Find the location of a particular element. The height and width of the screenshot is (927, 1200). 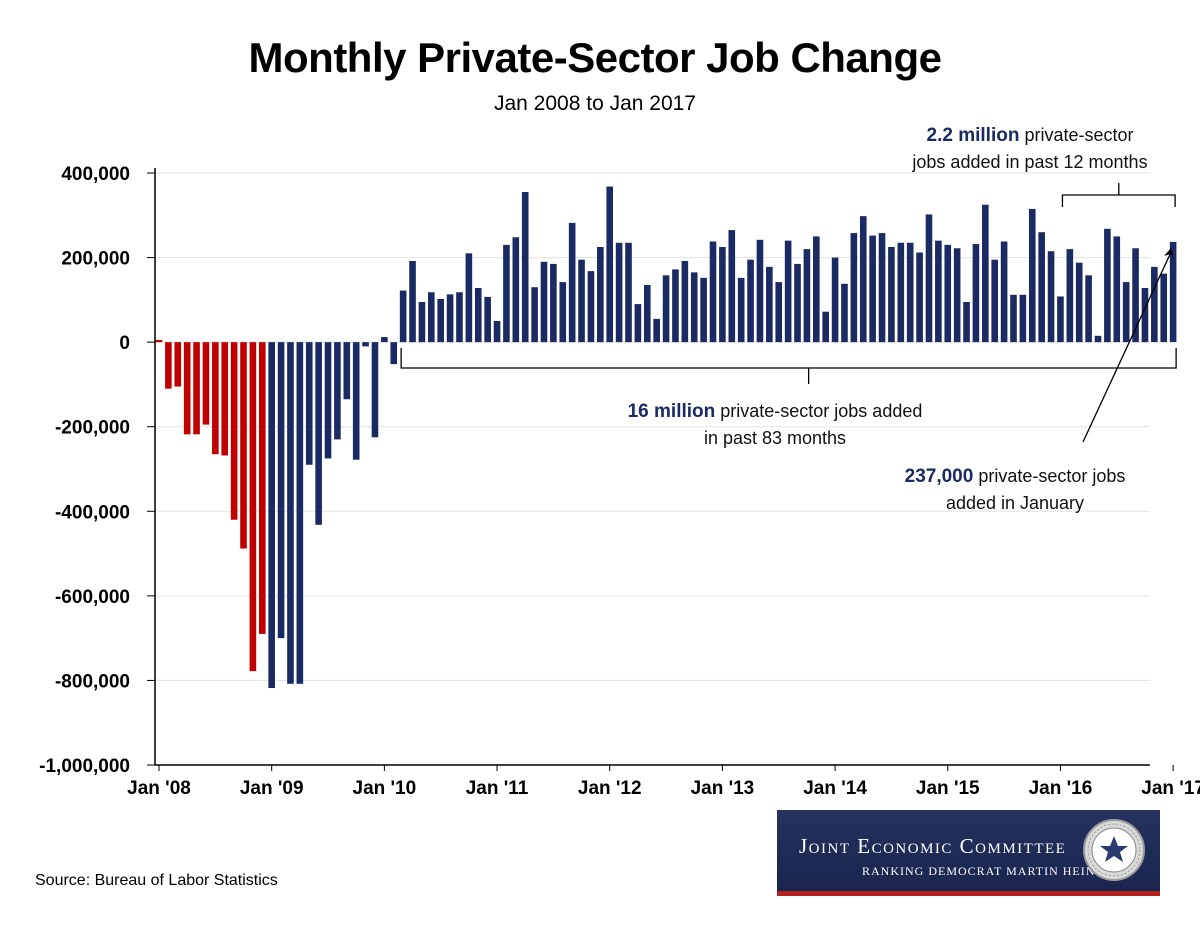

y-tick-label: -200,000 is located at coordinates (92, 428).